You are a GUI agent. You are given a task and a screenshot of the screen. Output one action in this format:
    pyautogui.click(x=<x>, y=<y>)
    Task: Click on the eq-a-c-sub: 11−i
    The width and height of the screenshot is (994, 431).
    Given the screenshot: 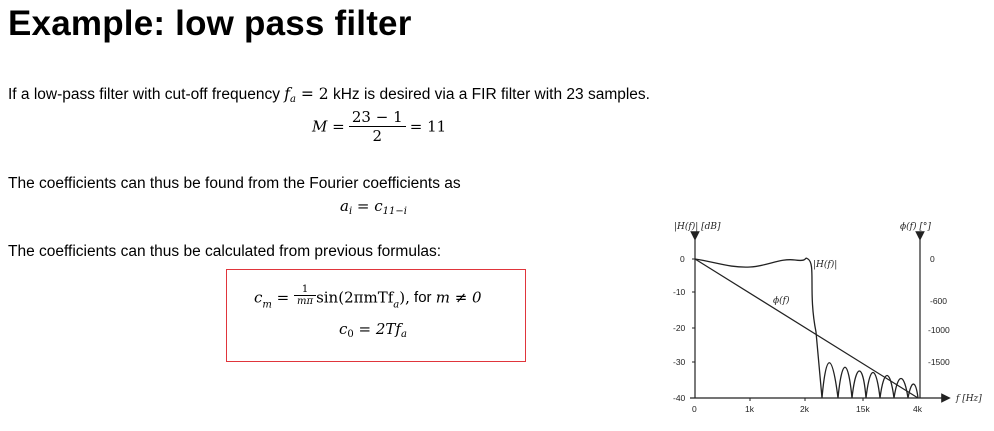 What is the action you would take?
    pyautogui.click(x=394, y=211)
    